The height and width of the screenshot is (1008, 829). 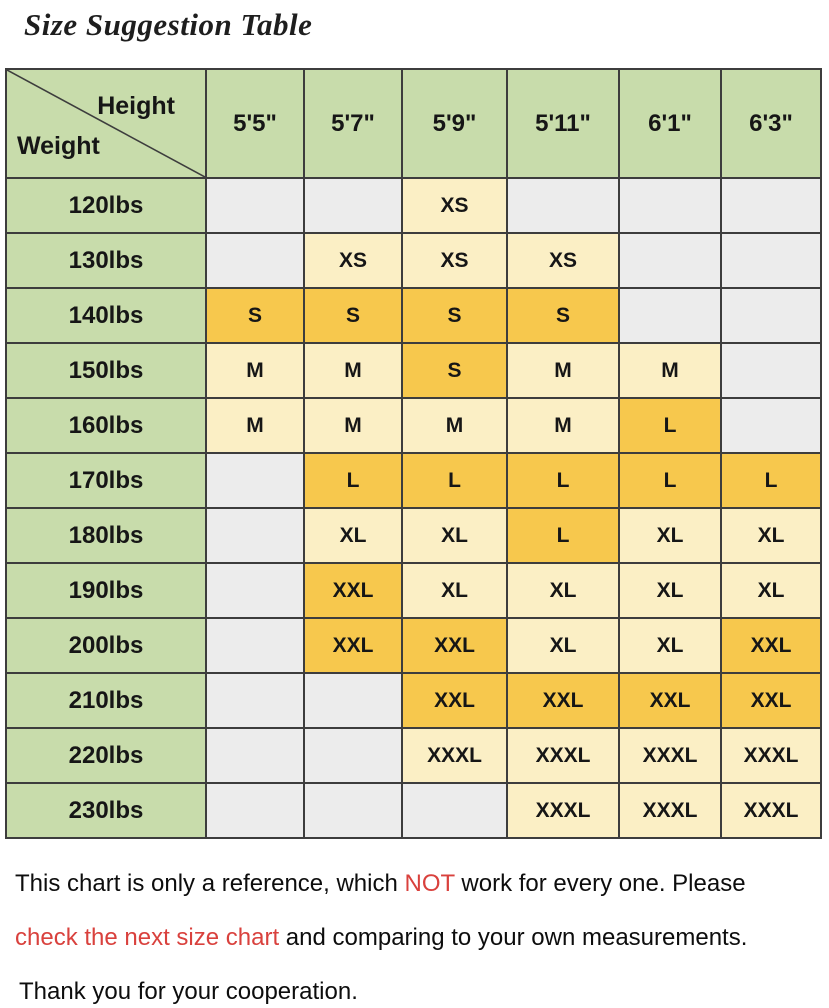 I want to click on table-row: 210lbs XXL XXL XXL XXL, so click(x=413, y=700).